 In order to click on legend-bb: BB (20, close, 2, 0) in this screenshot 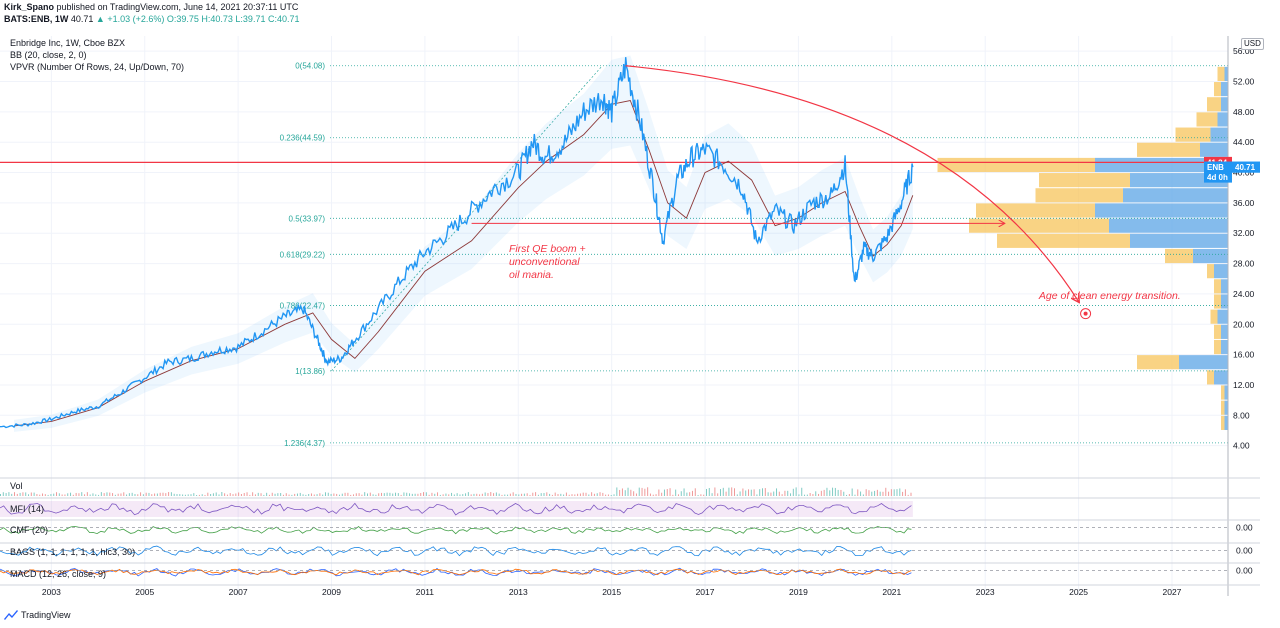, I will do `click(48, 55)`.